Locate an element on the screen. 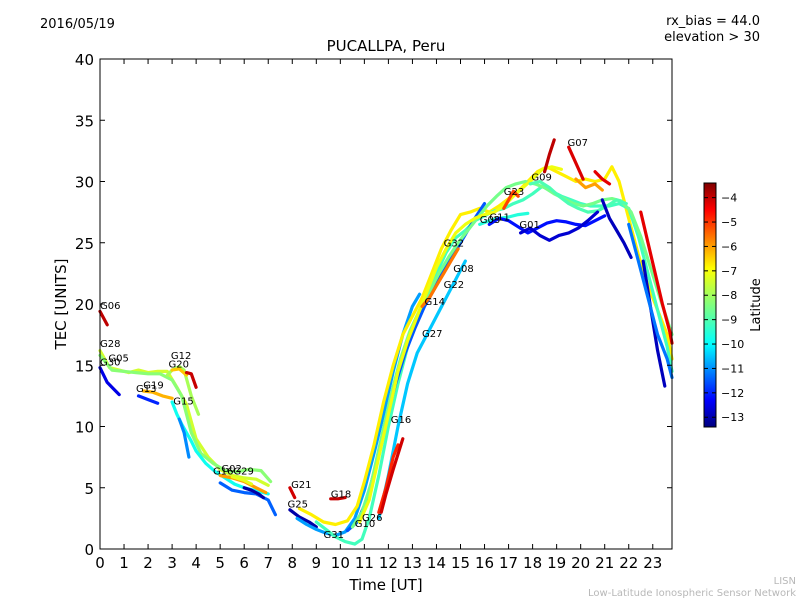  satellite-label: G05 is located at coordinates (118, 359).